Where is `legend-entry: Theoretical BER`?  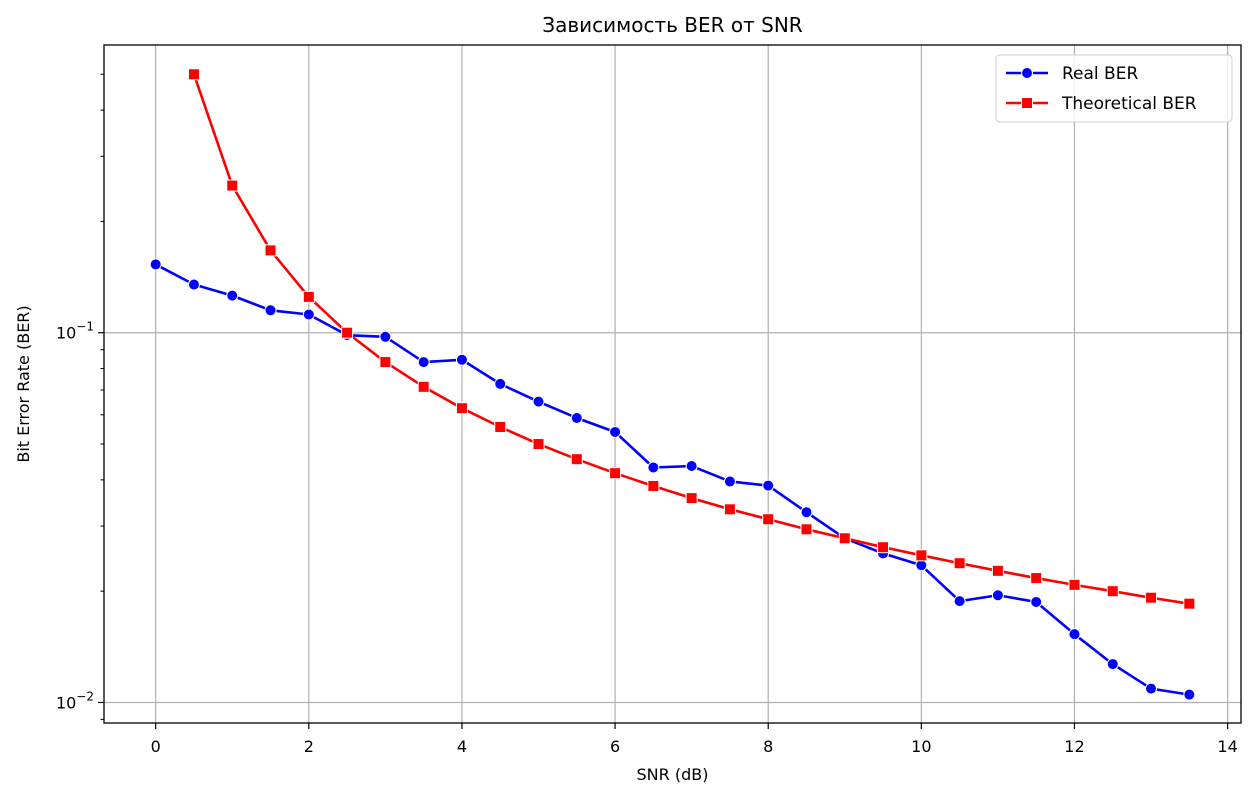
legend-entry: Theoretical BER is located at coordinates (1101, 104).